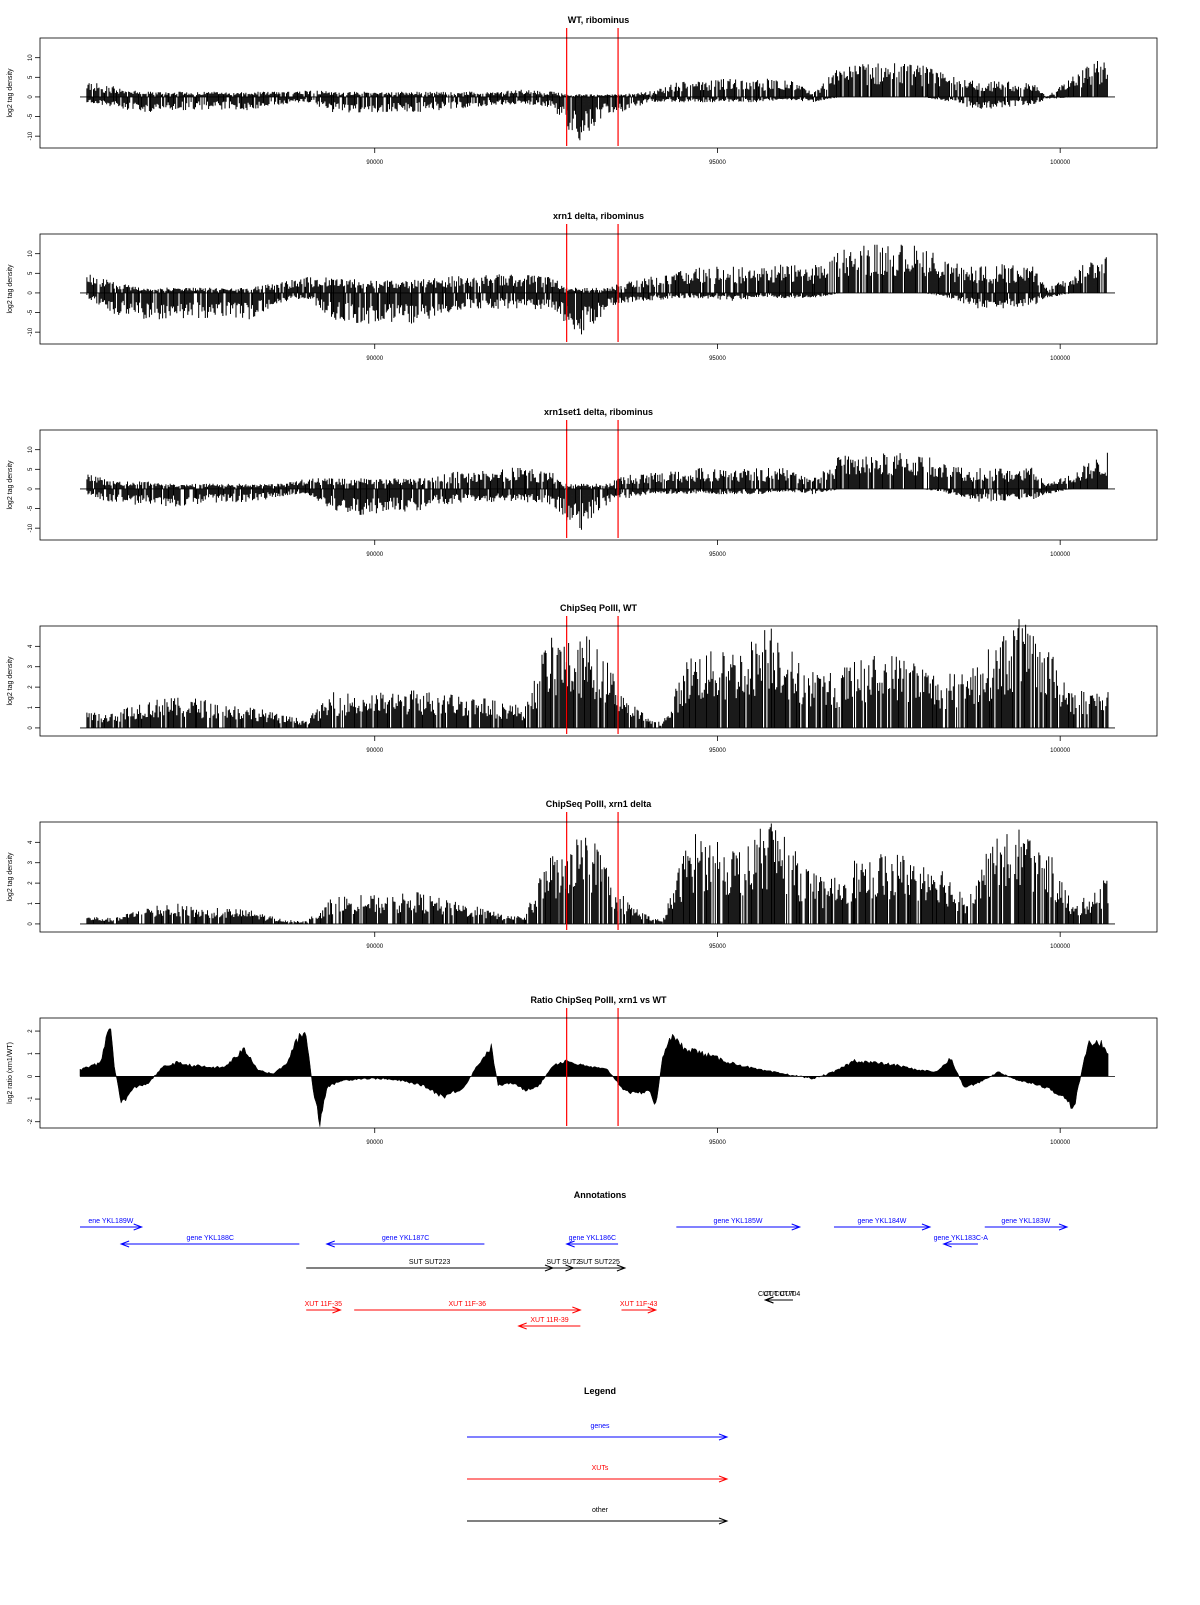 The width and height of the screenshot is (1200, 1605). What do you see at coordinates (600, 1426) in the screenshot?
I see `legend-item-label: genes` at bounding box center [600, 1426].